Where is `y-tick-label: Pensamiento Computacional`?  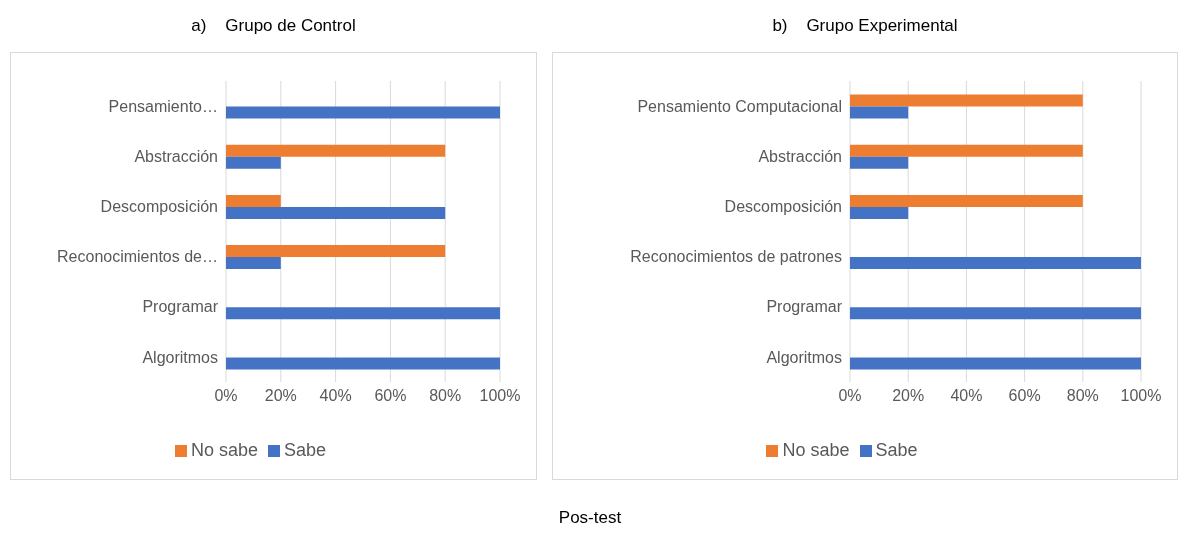 y-tick-label: Pensamiento Computacional is located at coordinates (739, 106).